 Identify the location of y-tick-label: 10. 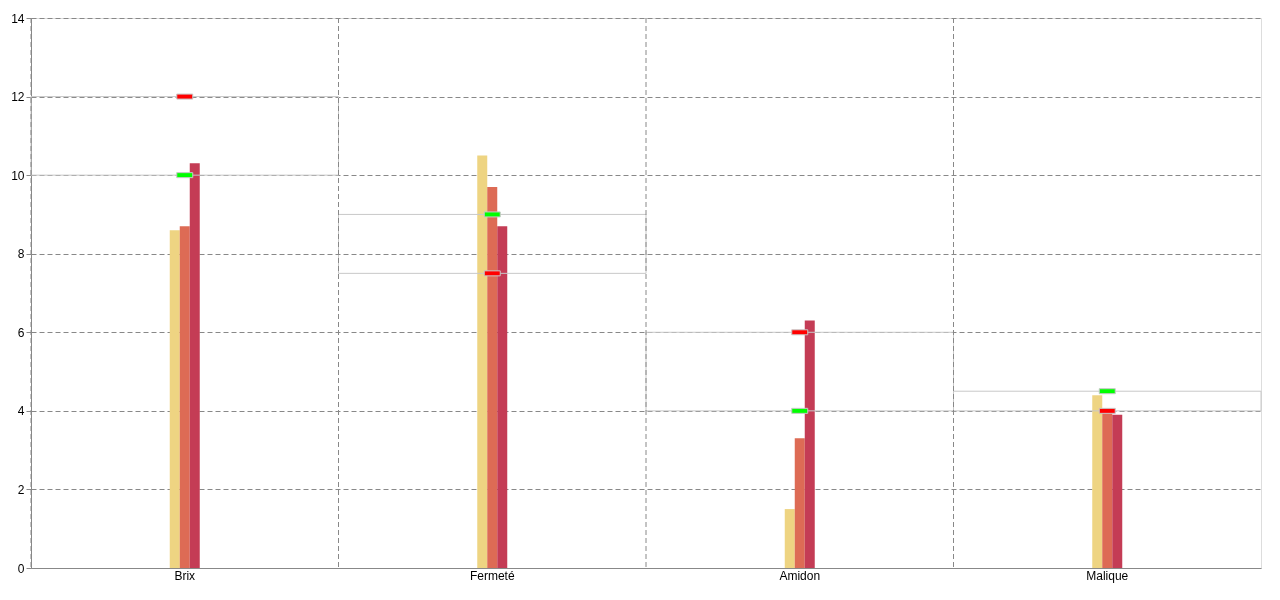
(18, 175).